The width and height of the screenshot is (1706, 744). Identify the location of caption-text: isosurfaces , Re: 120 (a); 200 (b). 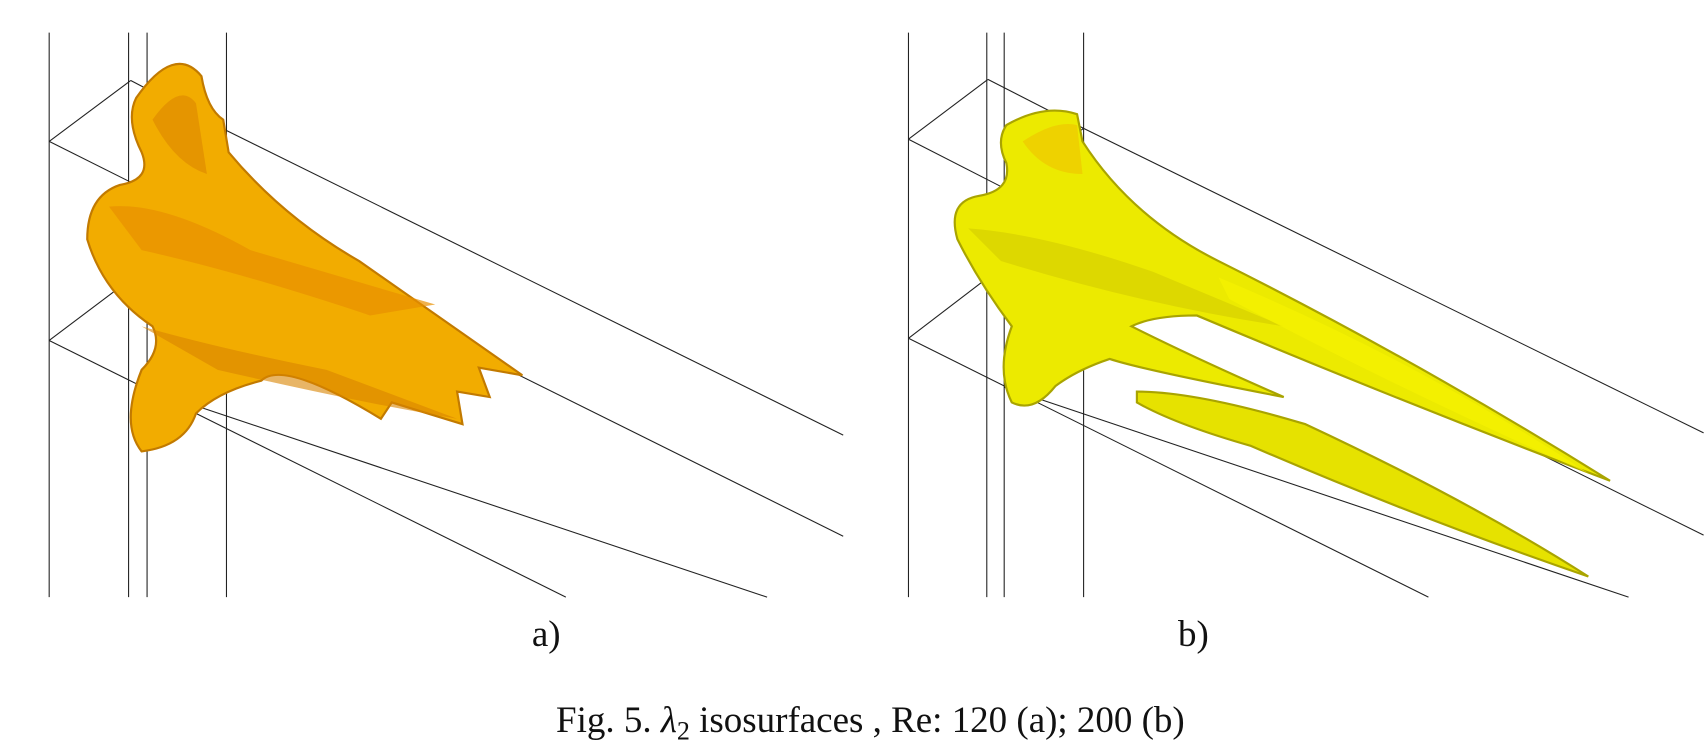
(942, 720).